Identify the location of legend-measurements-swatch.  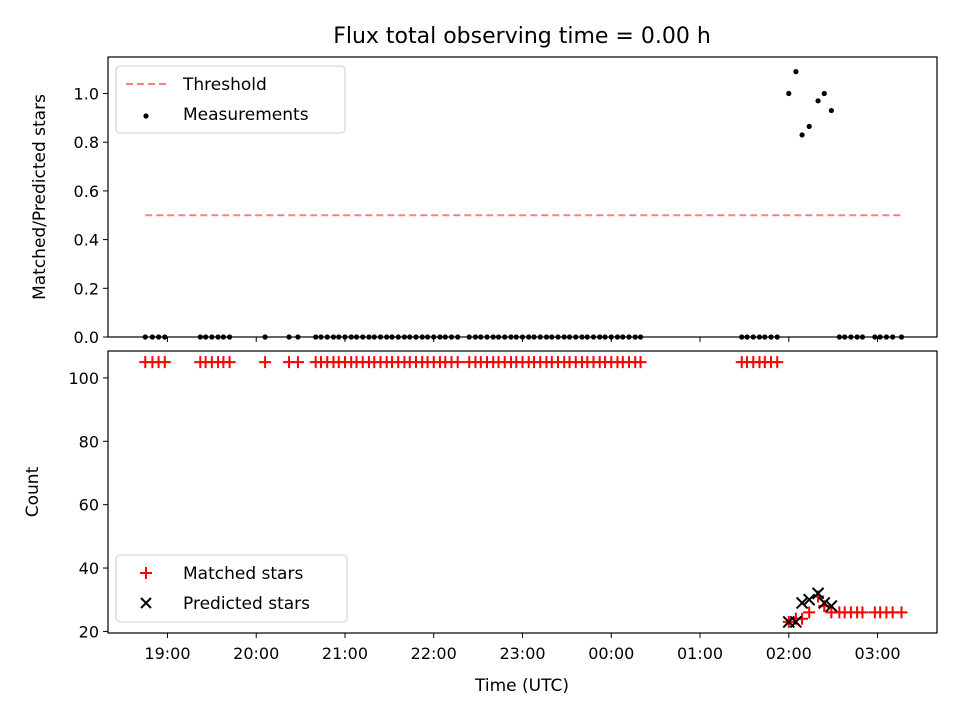
(146, 116).